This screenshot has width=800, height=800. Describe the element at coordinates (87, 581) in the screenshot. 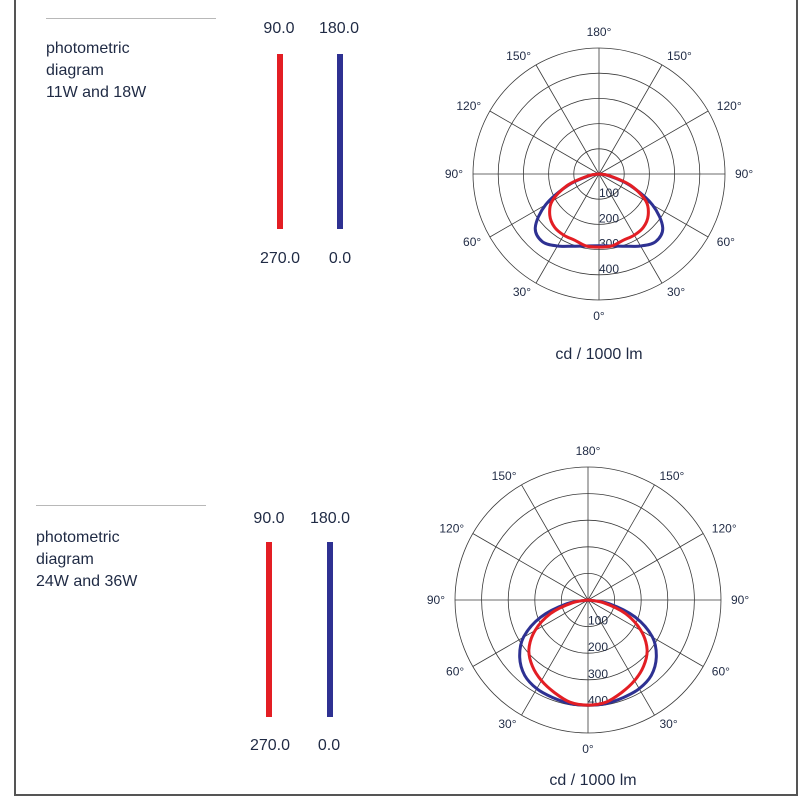

I see `title-line: 24W and 36W` at that location.